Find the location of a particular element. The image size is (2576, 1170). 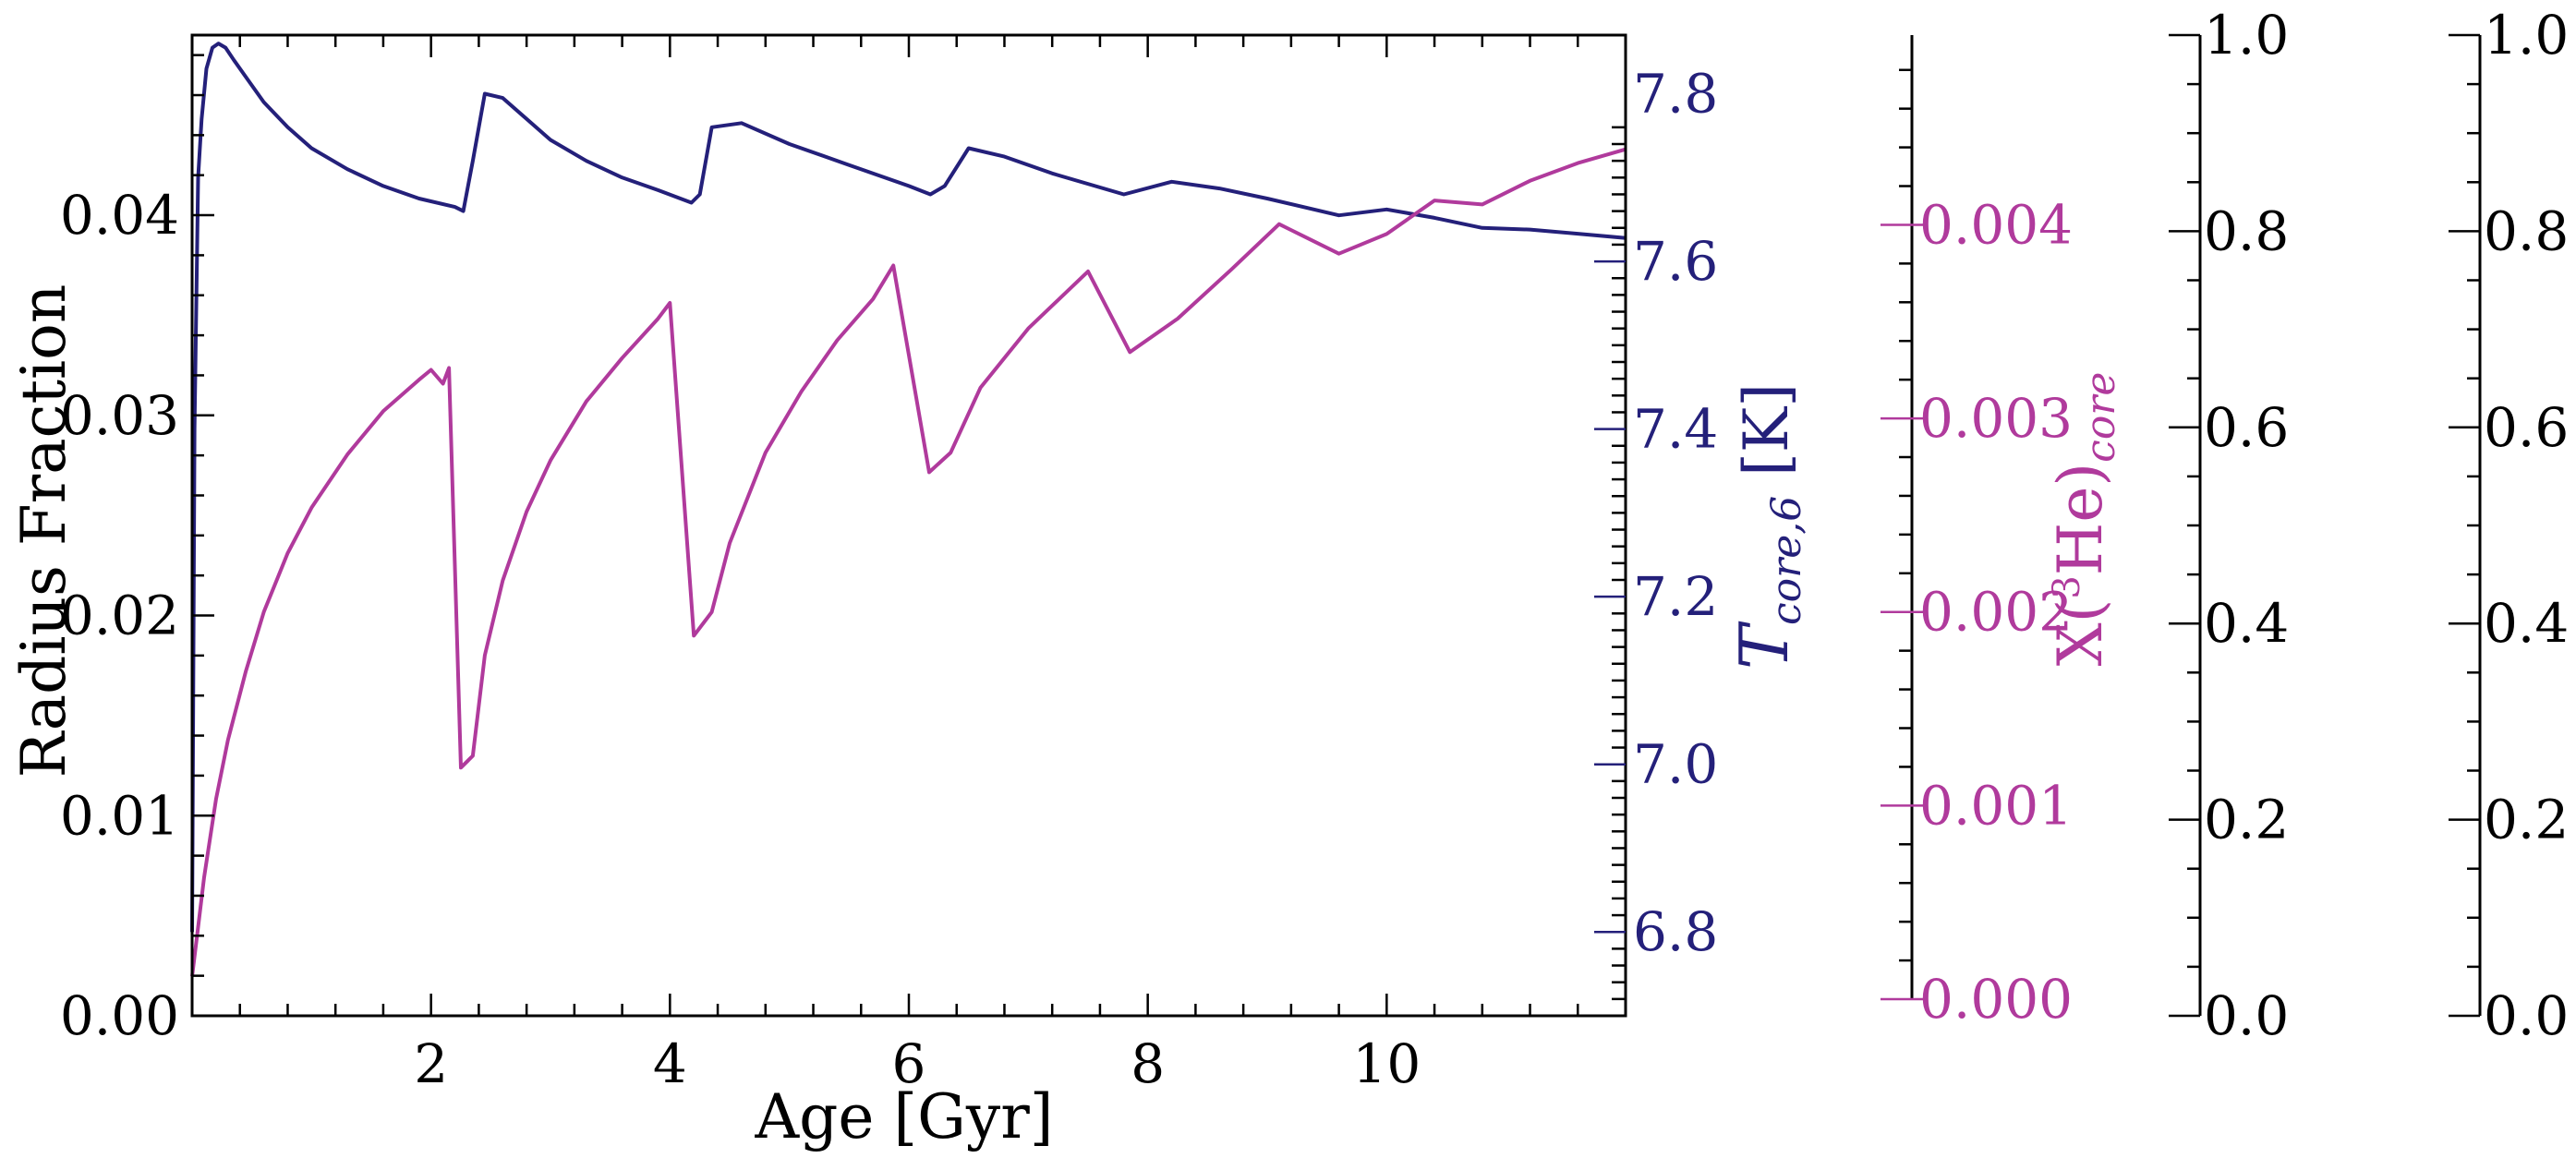

extra2-tick-label: 1.0 is located at coordinates (2526, 35).